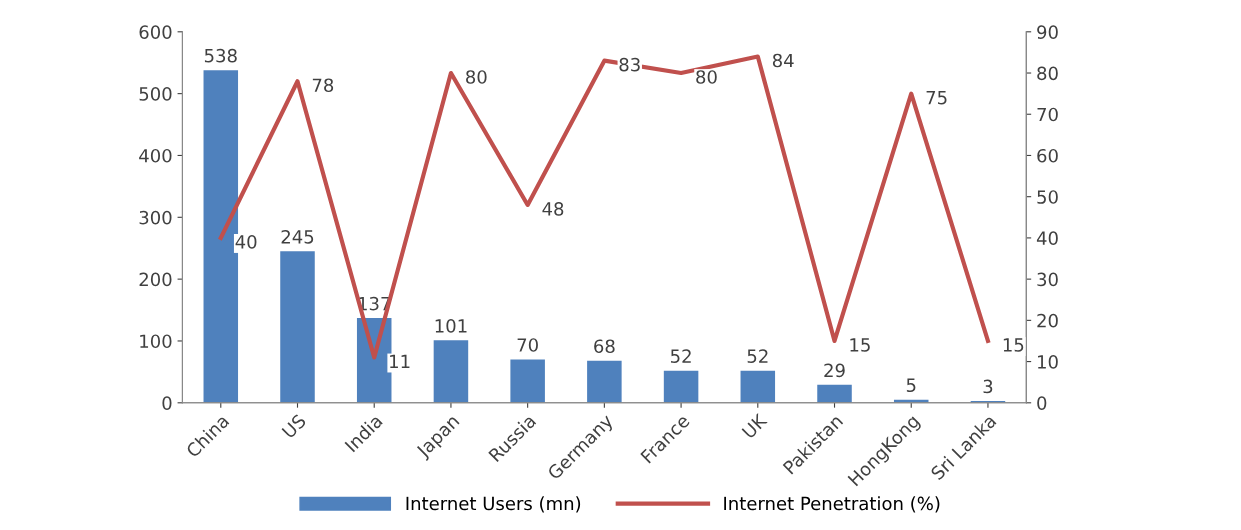 This screenshot has height=530, width=1241. What do you see at coordinates (834, 370) in the screenshot?
I see `data-label: 29` at bounding box center [834, 370].